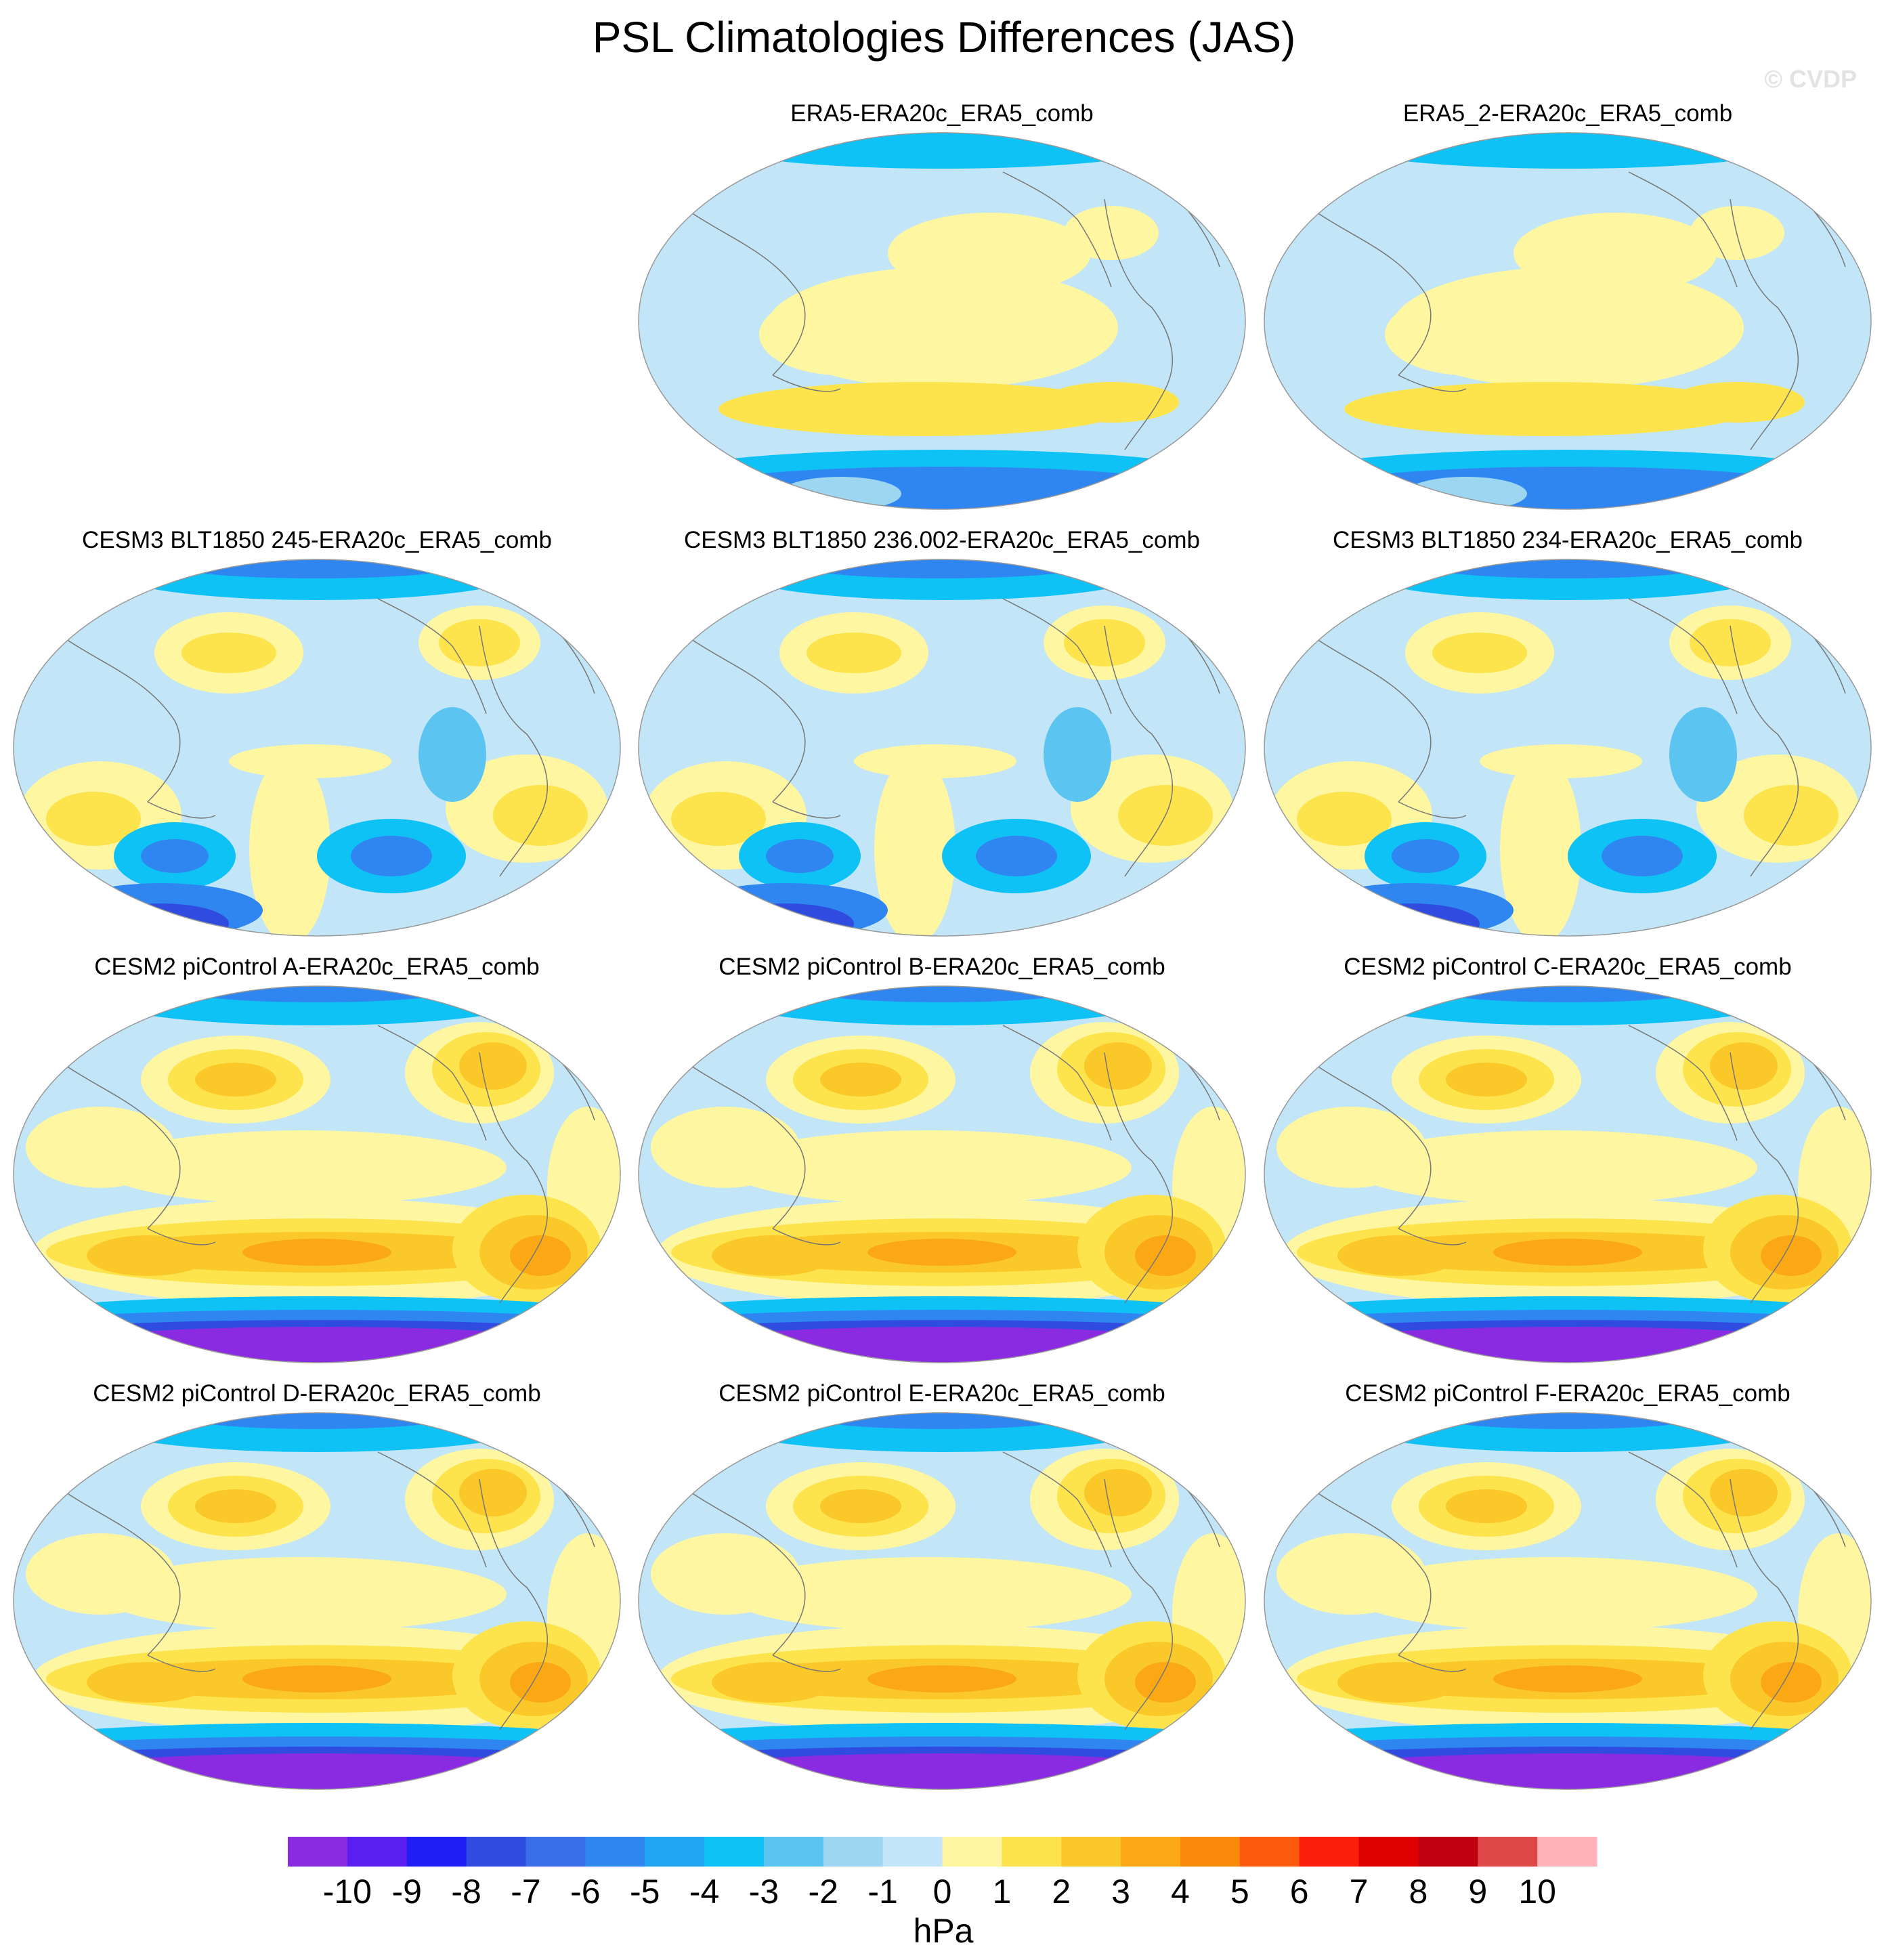  Describe the element at coordinates (1299, 1892) in the screenshot. I see `colorbar-tick-label: 6` at that location.